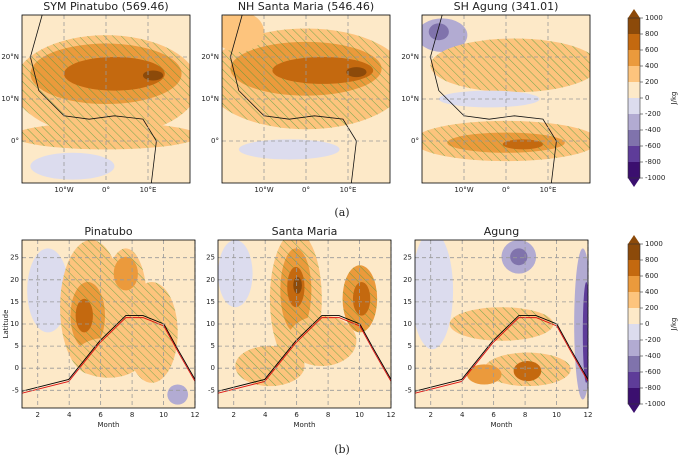  I want to click on x-tick-label: 12, so click(588, 415).